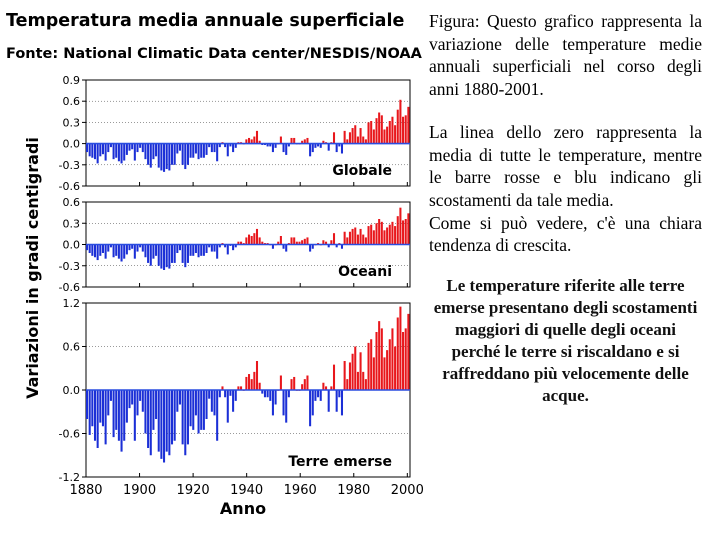  What do you see at coordinates (362, 171) in the screenshot?
I see `panel-label: Globale` at bounding box center [362, 171].